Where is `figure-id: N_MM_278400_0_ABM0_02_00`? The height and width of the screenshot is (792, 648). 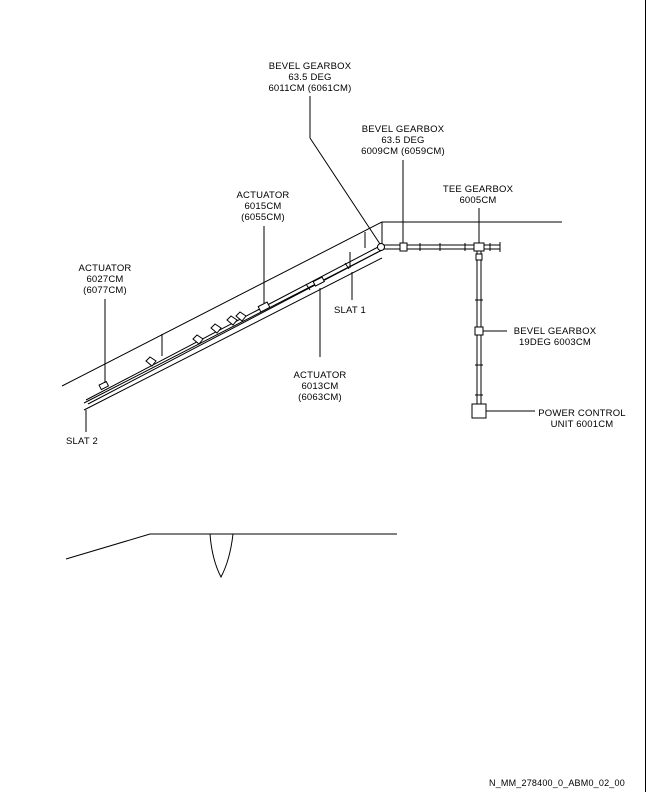
figure-id: N_MM_278400_0_ABM0_02_00 is located at coordinates (557, 783).